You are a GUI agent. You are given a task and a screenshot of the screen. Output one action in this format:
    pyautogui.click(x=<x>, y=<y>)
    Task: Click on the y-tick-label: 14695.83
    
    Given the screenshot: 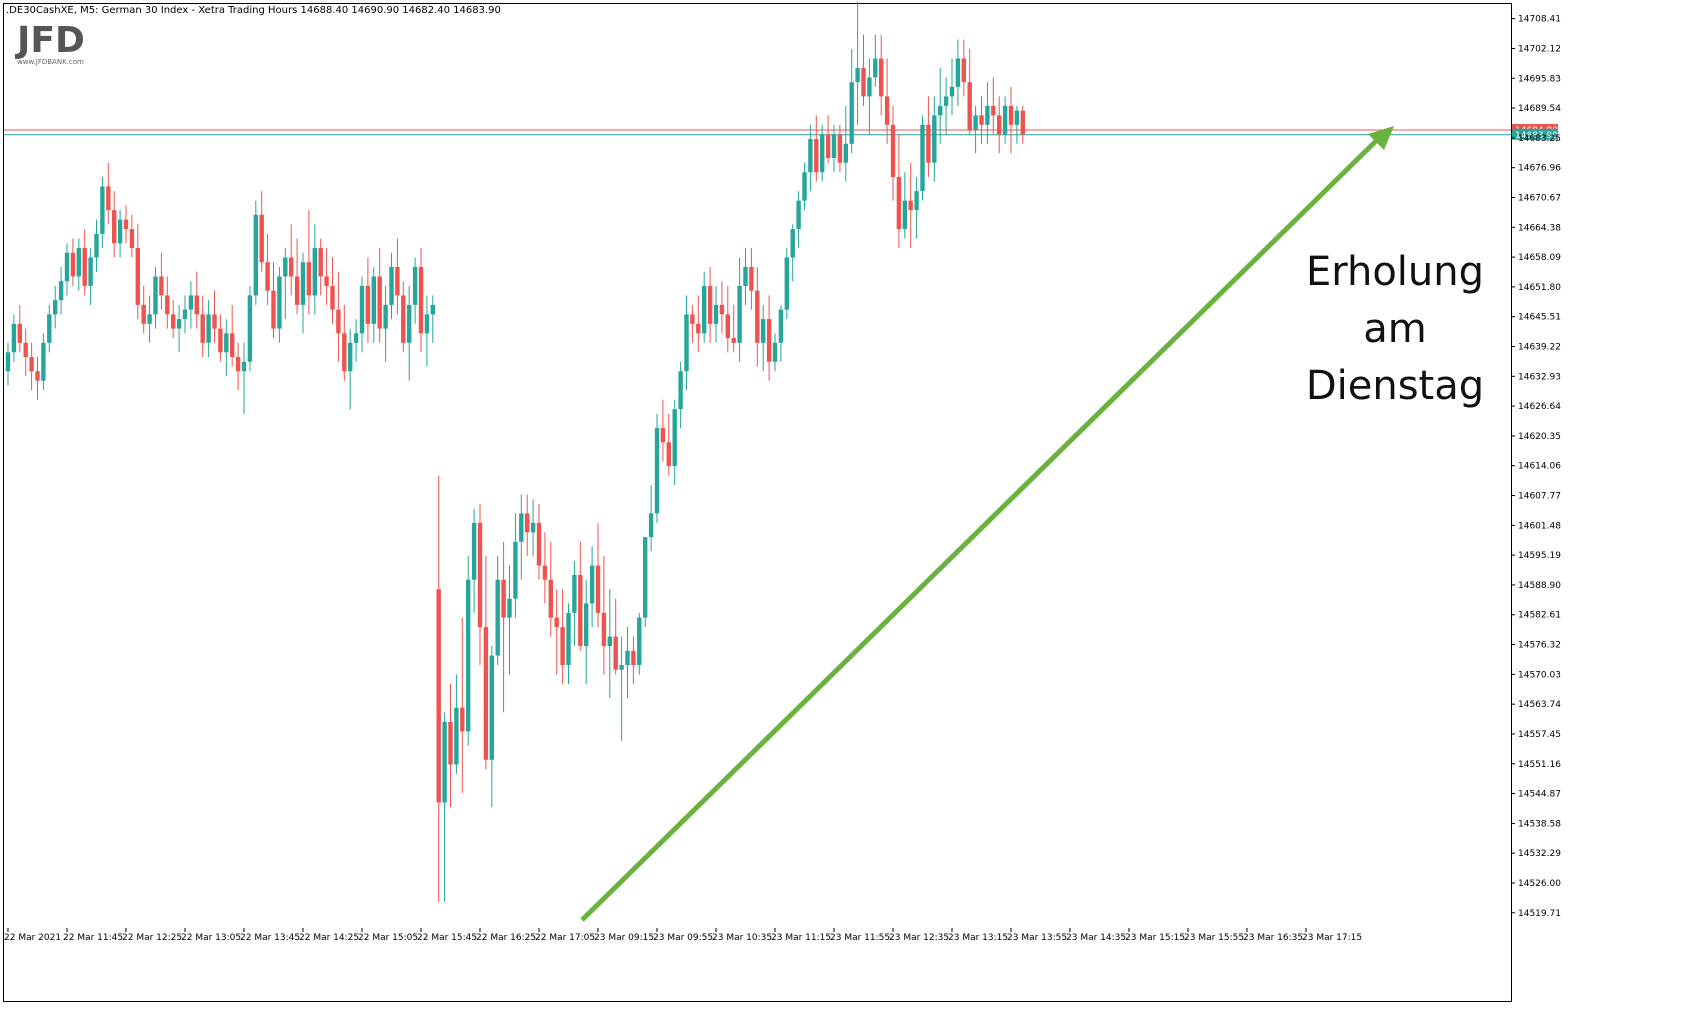 What is the action you would take?
    pyautogui.click(x=1539, y=79)
    